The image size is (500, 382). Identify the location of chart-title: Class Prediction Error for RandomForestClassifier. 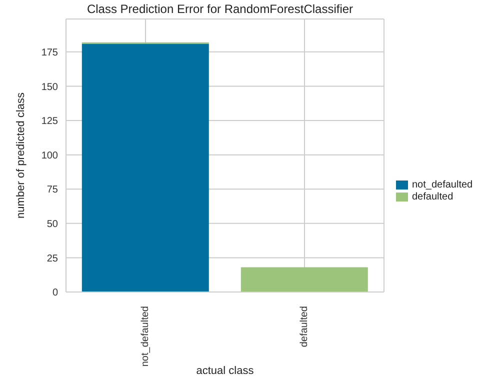
(220, 9).